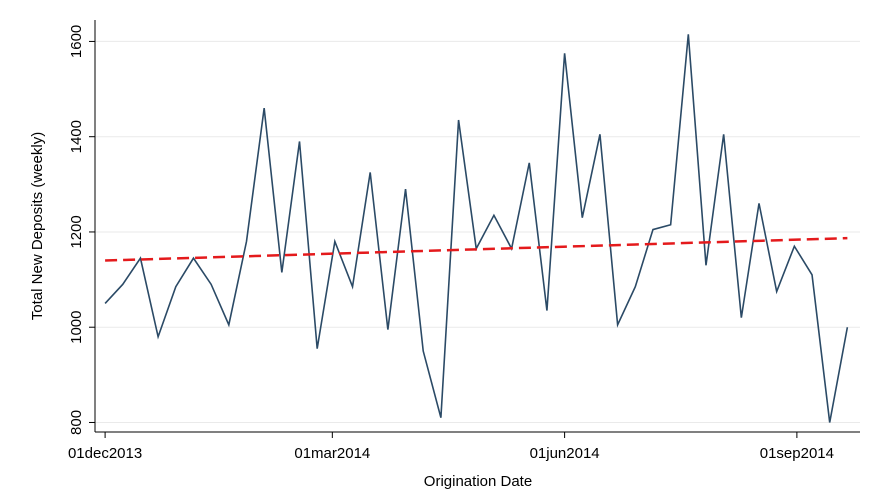 The height and width of the screenshot is (499, 871). What do you see at coordinates (478, 481) in the screenshot?
I see `x-axis-label: Origination Date` at bounding box center [478, 481].